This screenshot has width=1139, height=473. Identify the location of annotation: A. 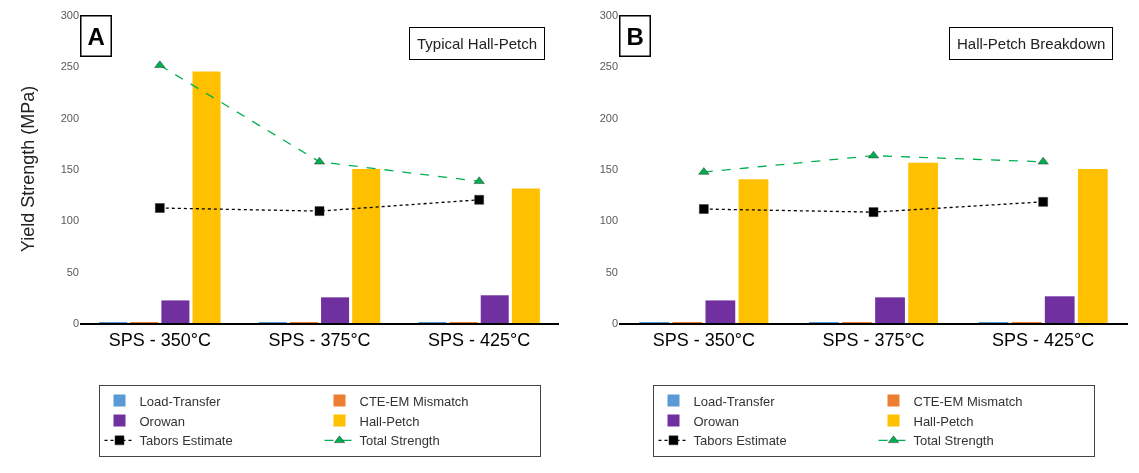
(96, 36).